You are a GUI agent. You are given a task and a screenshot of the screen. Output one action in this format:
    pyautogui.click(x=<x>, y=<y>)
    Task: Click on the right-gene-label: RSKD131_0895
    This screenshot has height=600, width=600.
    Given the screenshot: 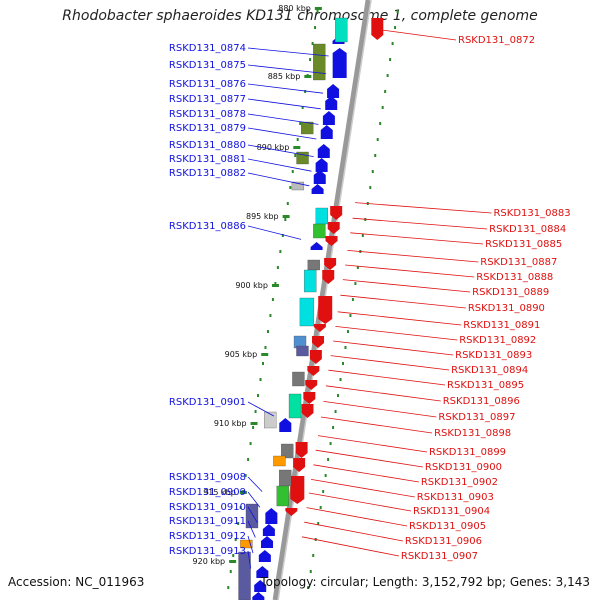 What is the action you would take?
    pyautogui.click(x=485, y=385)
    